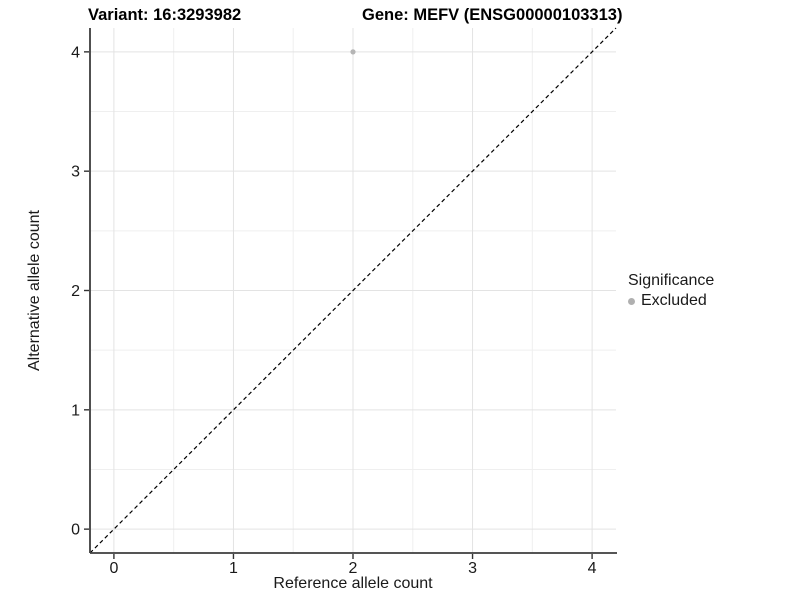 This screenshot has height=600, width=800. What do you see at coordinates (671, 291) in the screenshot?
I see `legend: Significance Excluded` at bounding box center [671, 291].